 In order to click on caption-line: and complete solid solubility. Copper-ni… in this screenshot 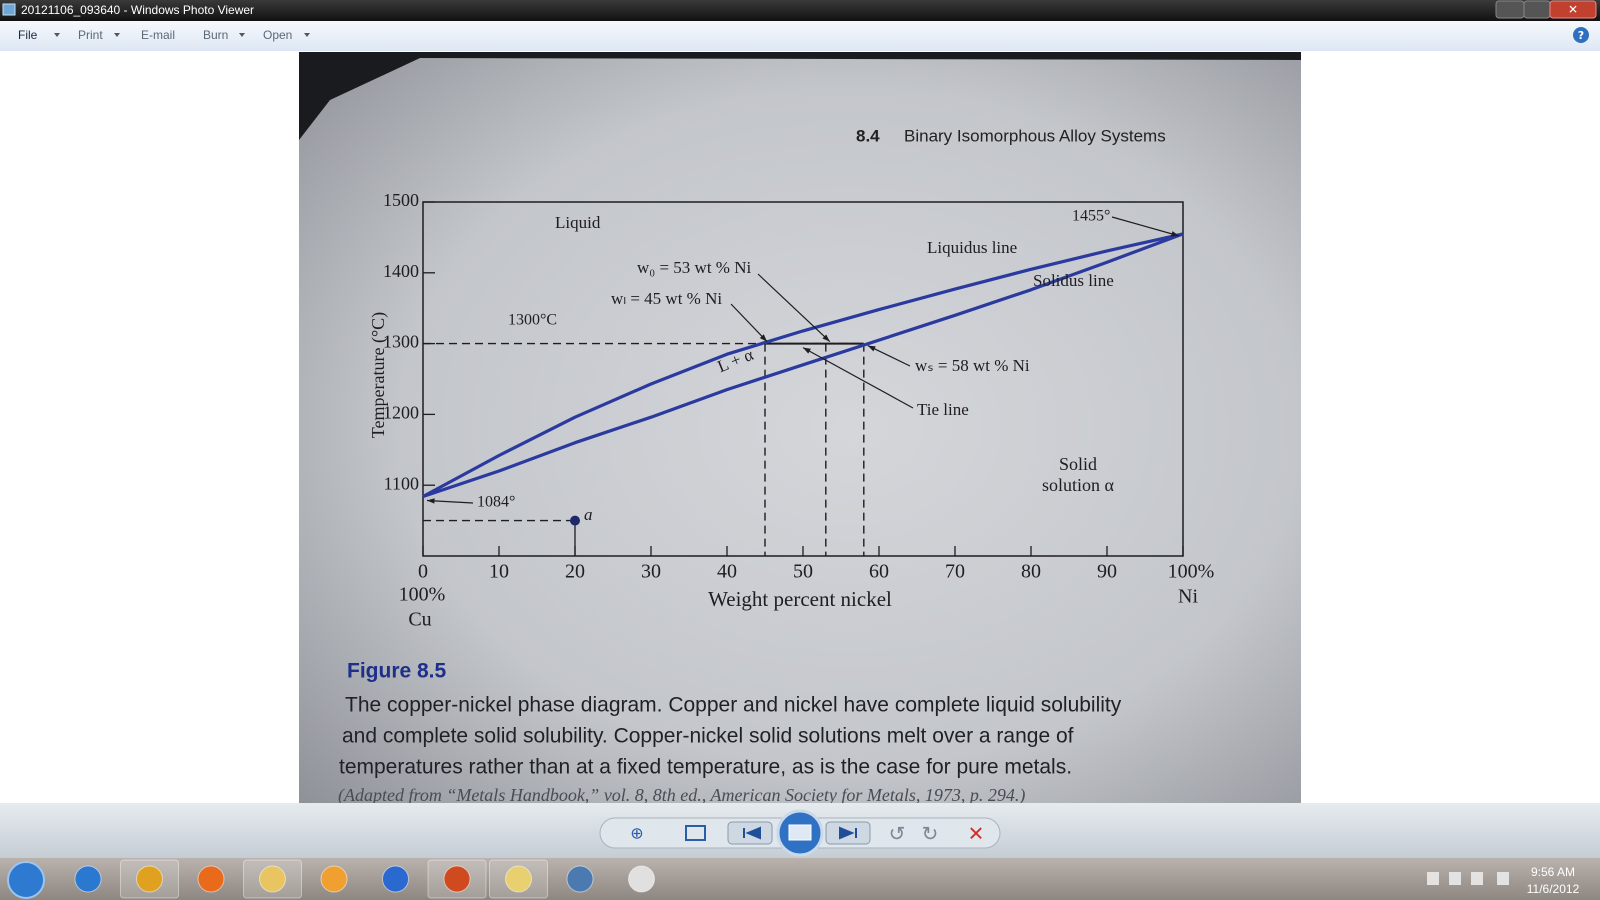, I will do `click(708, 736)`.